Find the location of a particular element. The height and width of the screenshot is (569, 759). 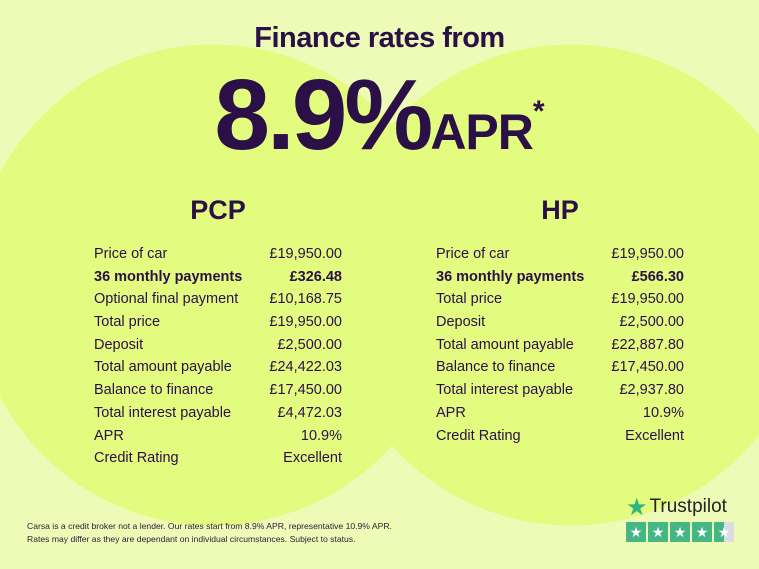

table-row: Total amount payable £22,887.80 is located at coordinates (560, 345).